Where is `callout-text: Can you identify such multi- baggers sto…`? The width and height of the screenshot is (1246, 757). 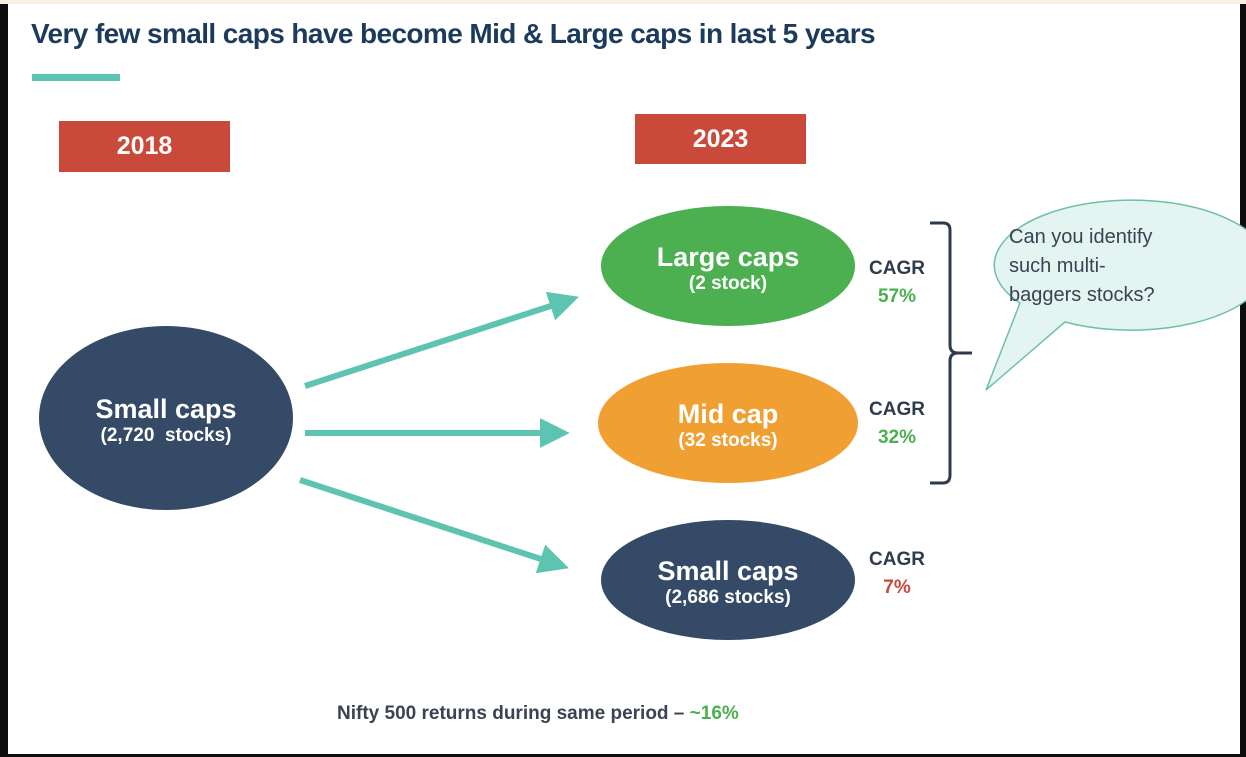
callout-text: Can you identify such multi- baggers sto… is located at coordinates (1094, 266).